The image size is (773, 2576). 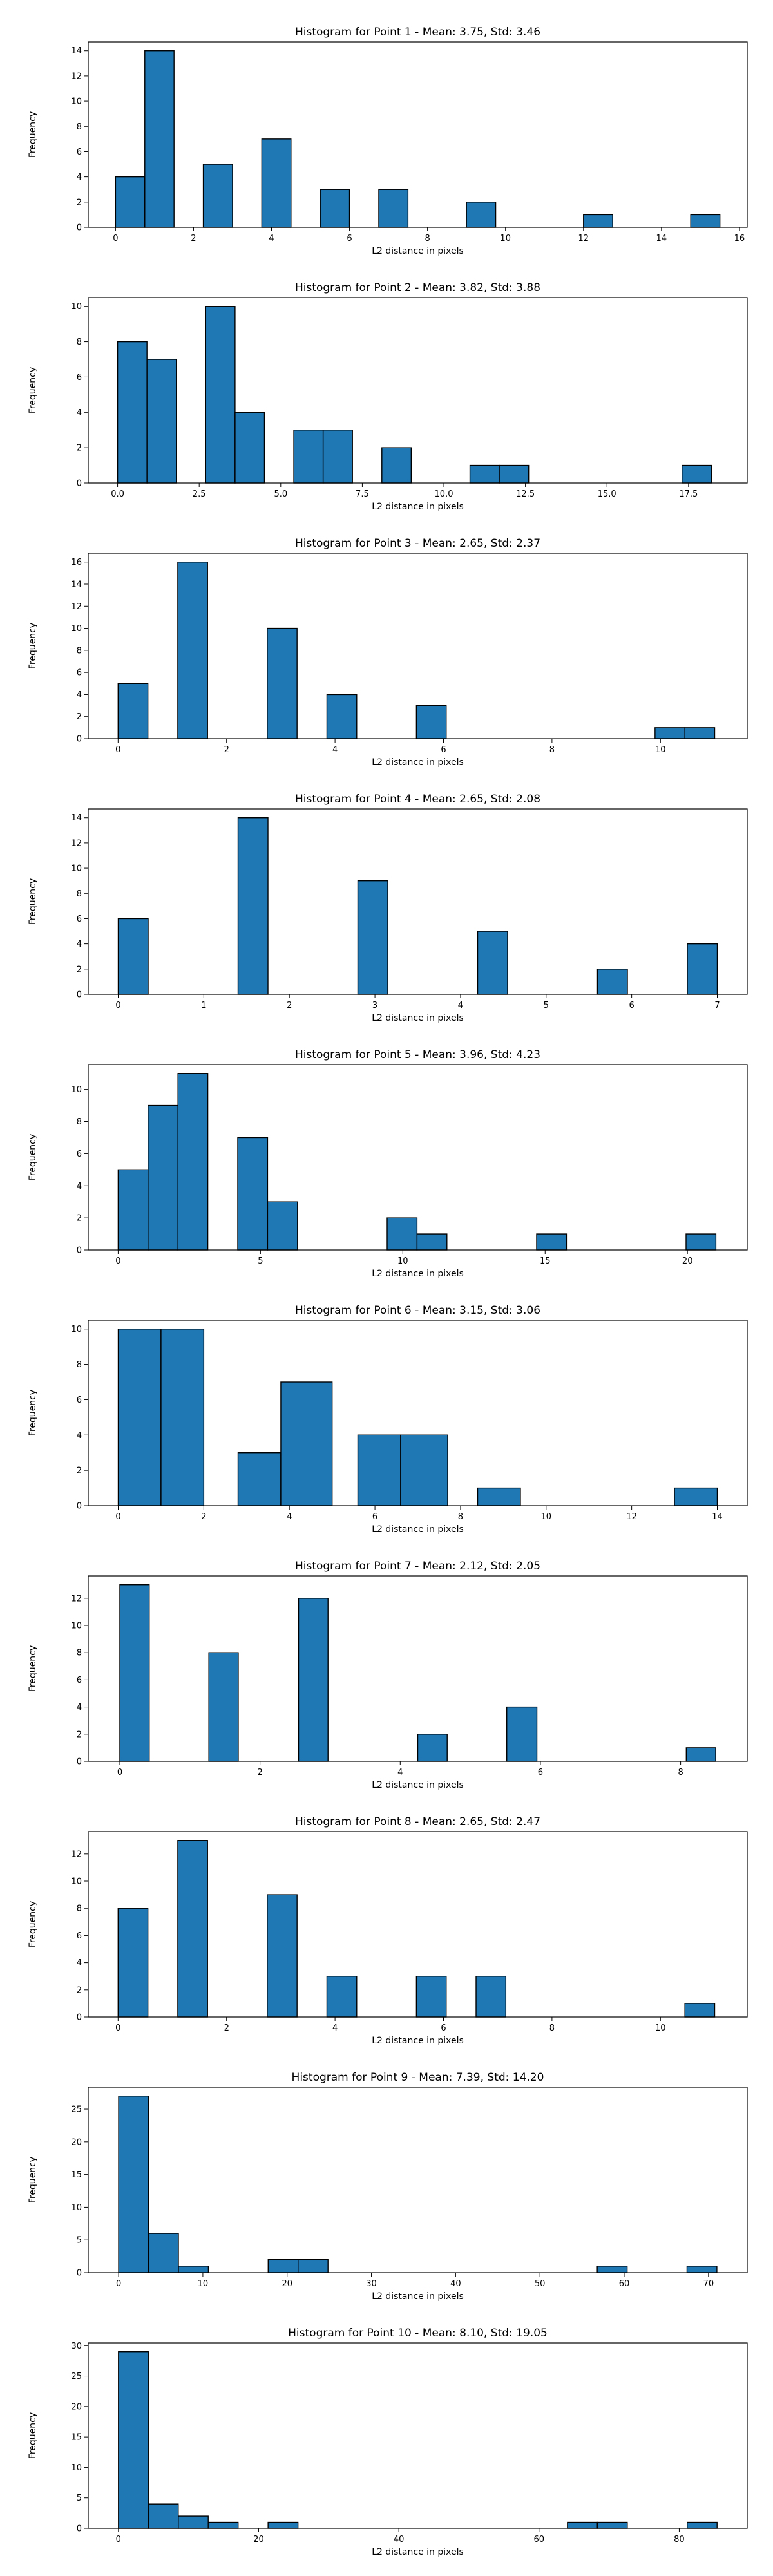 I want to click on x-tick-label: 70, so click(x=708, y=2284).